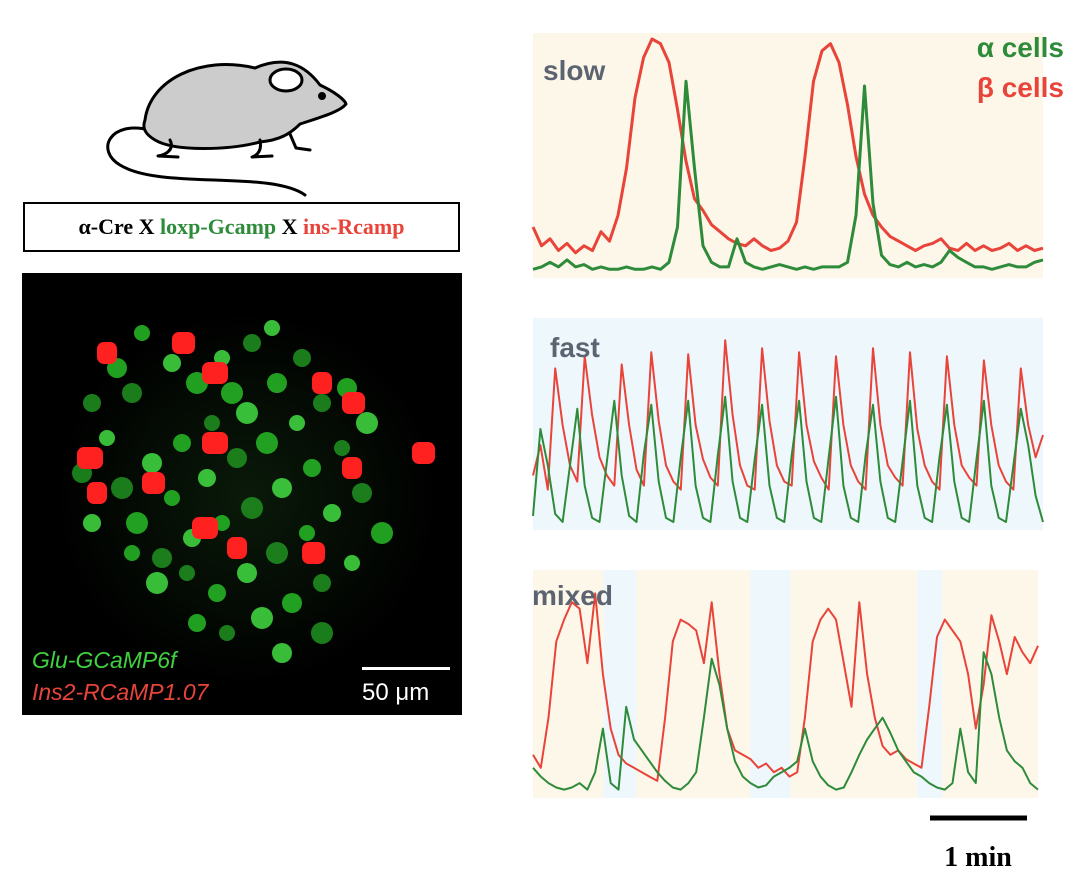 The height and width of the screenshot is (880, 1080). Describe the element at coordinates (396, 692) in the screenshot. I see `micrograph-scale-label: 50 μm` at that location.